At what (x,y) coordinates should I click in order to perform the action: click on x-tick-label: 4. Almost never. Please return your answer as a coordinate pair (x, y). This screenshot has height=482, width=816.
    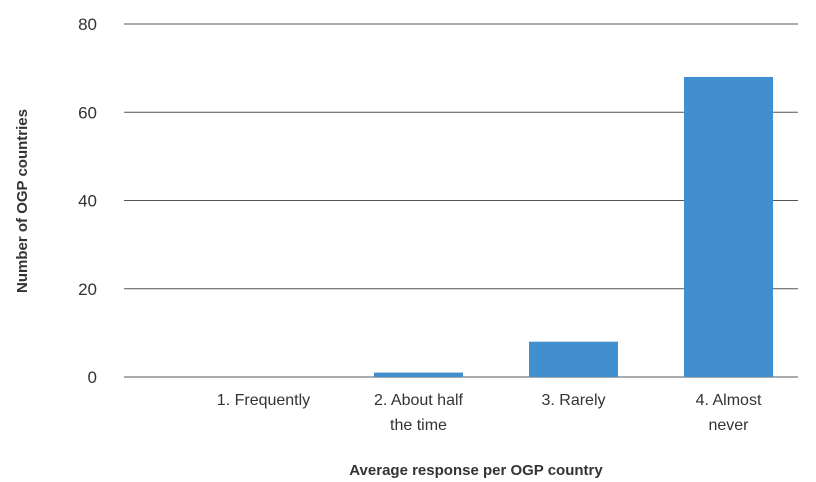
    Looking at the image, I should click on (729, 413).